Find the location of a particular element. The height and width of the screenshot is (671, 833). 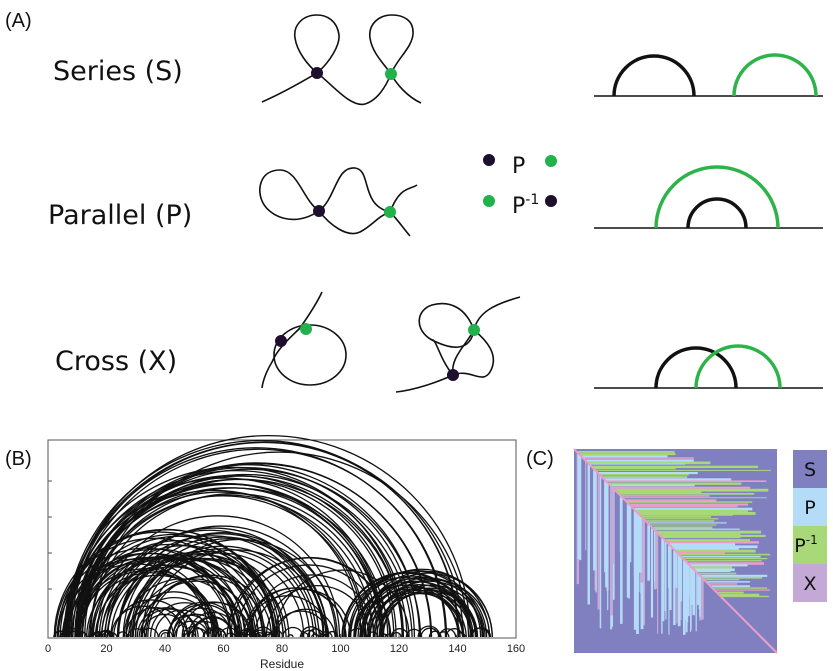

x-axis-title: Residue is located at coordinates (282, 664).